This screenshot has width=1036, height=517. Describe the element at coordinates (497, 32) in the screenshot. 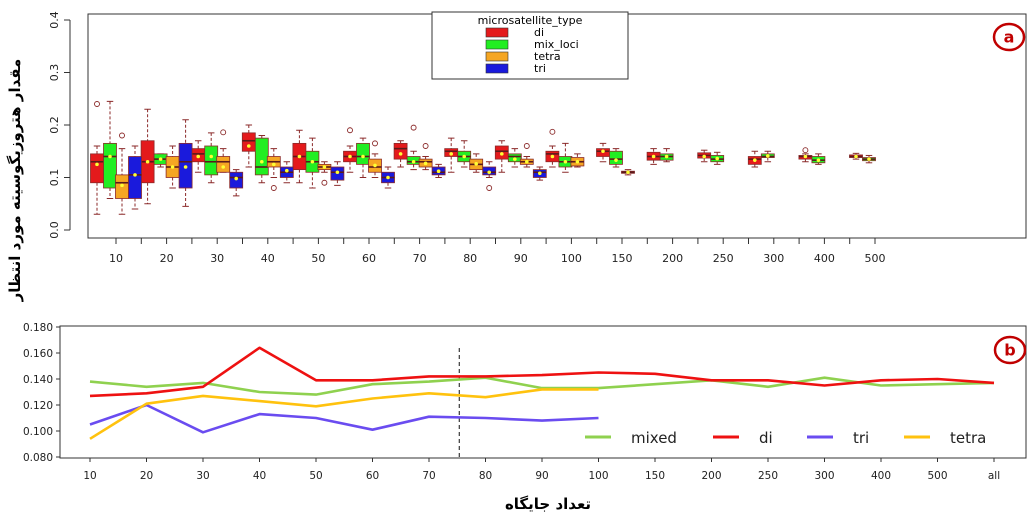

I see `legend-swatch-di` at that location.